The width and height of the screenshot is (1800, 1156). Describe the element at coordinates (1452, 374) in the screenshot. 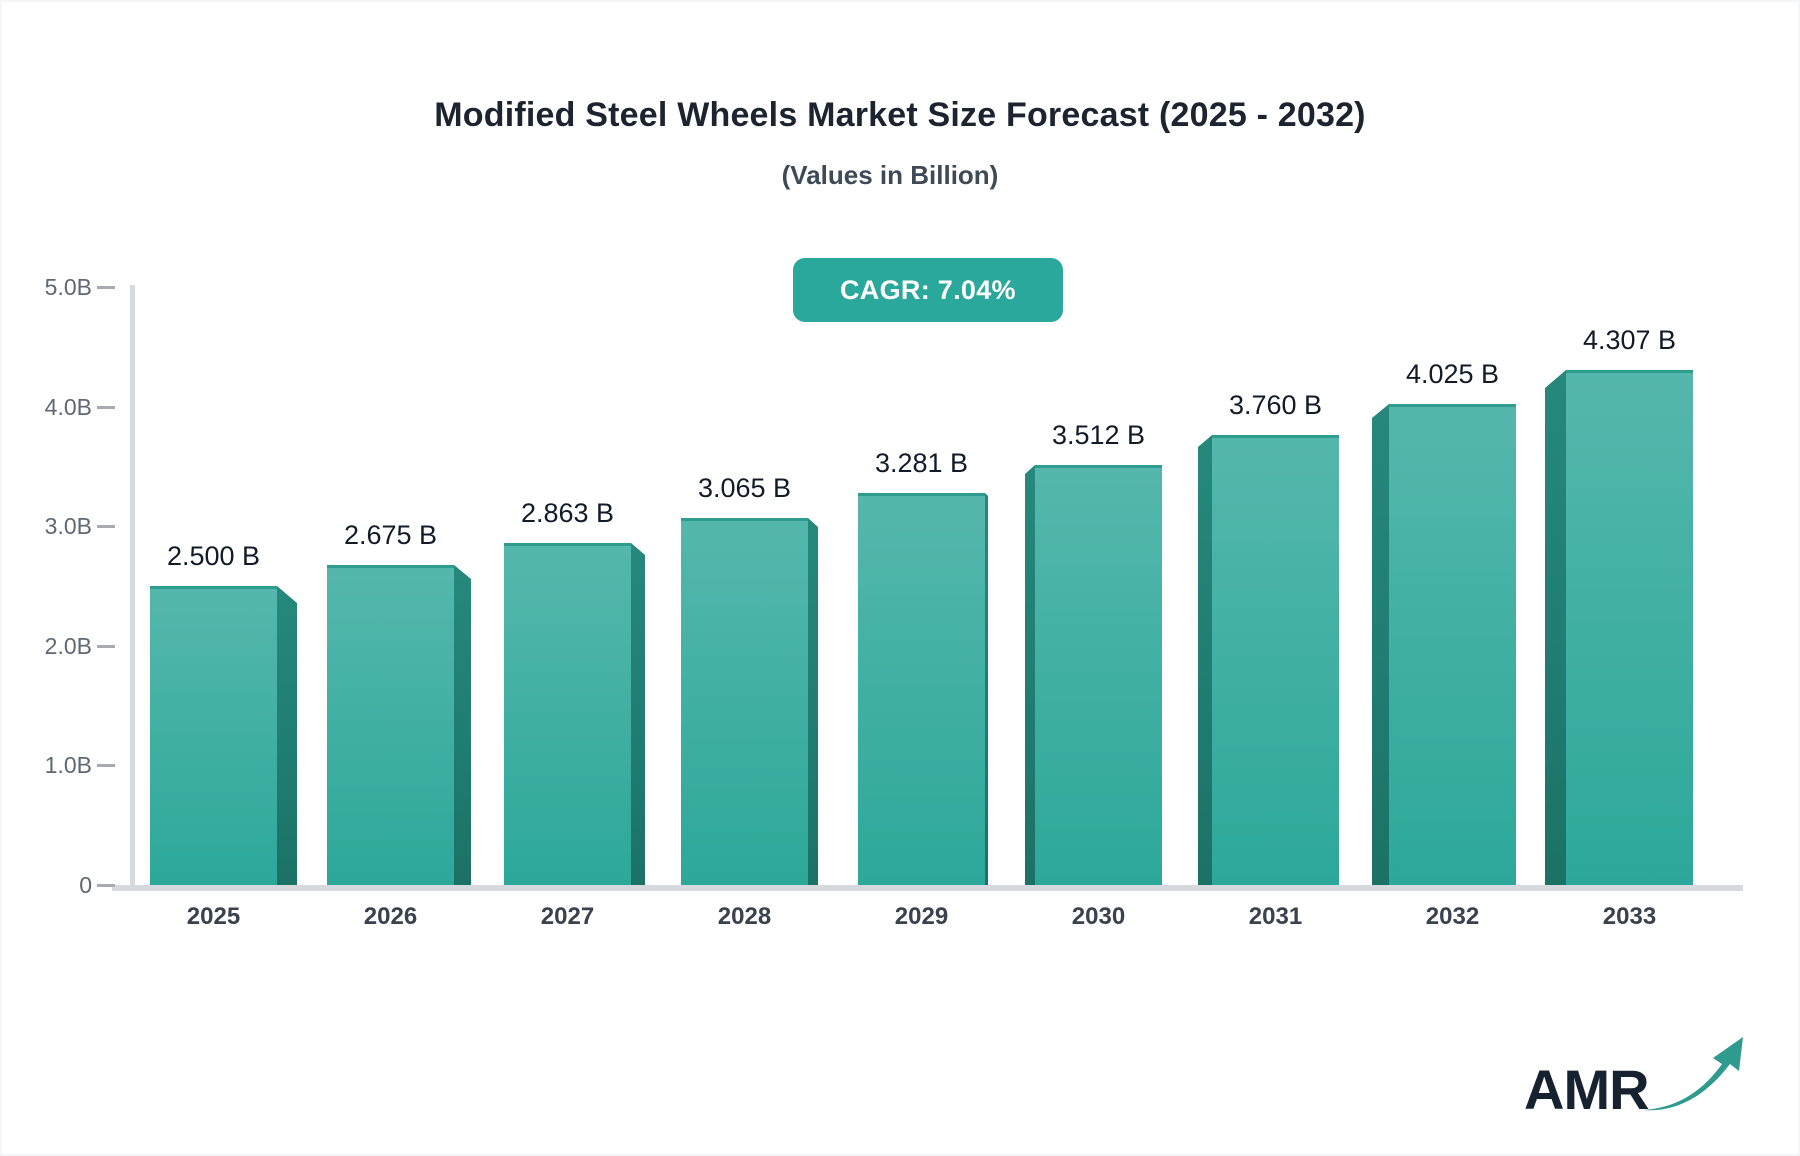

I see `bar-value-label: 4.025 B` at that location.